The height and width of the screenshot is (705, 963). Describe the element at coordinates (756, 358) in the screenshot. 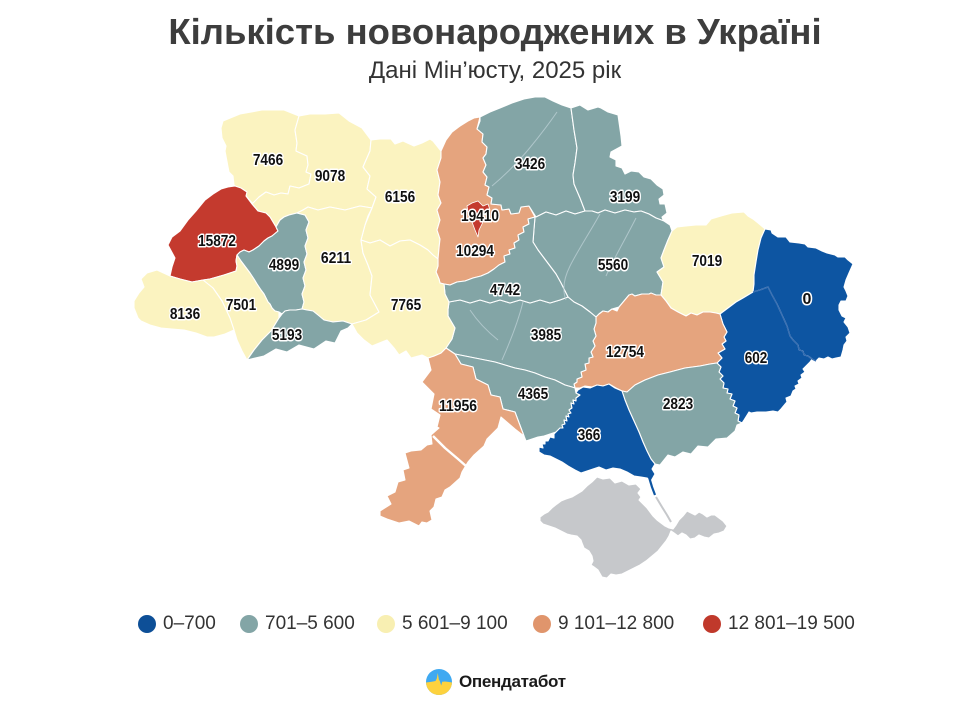

I see `svg-text: 602` at that location.